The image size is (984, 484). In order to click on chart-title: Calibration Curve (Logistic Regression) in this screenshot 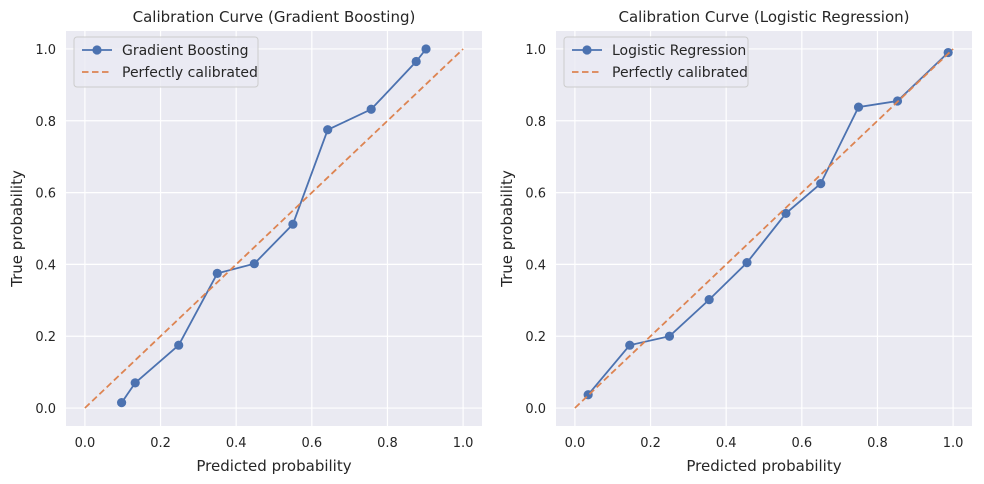, I will do `click(764, 17)`.